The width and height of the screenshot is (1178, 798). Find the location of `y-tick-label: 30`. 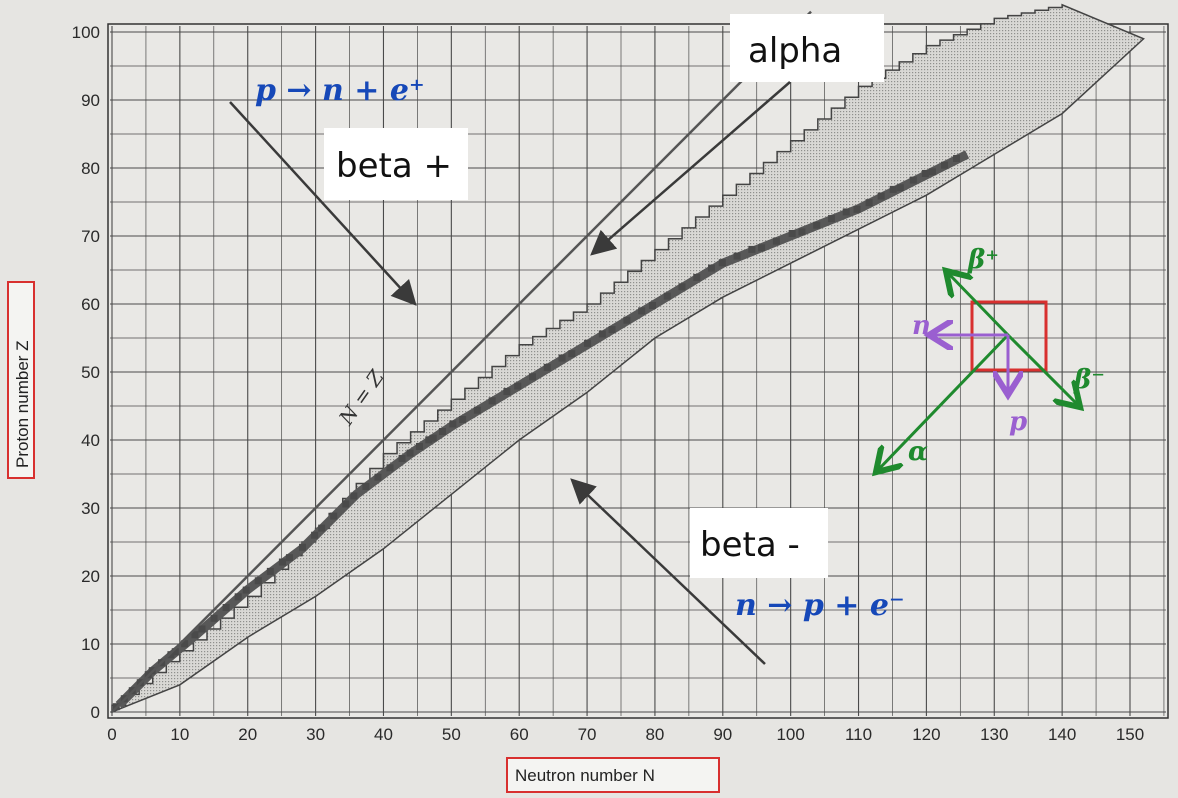

y-tick-label: 30 is located at coordinates (90, 508).